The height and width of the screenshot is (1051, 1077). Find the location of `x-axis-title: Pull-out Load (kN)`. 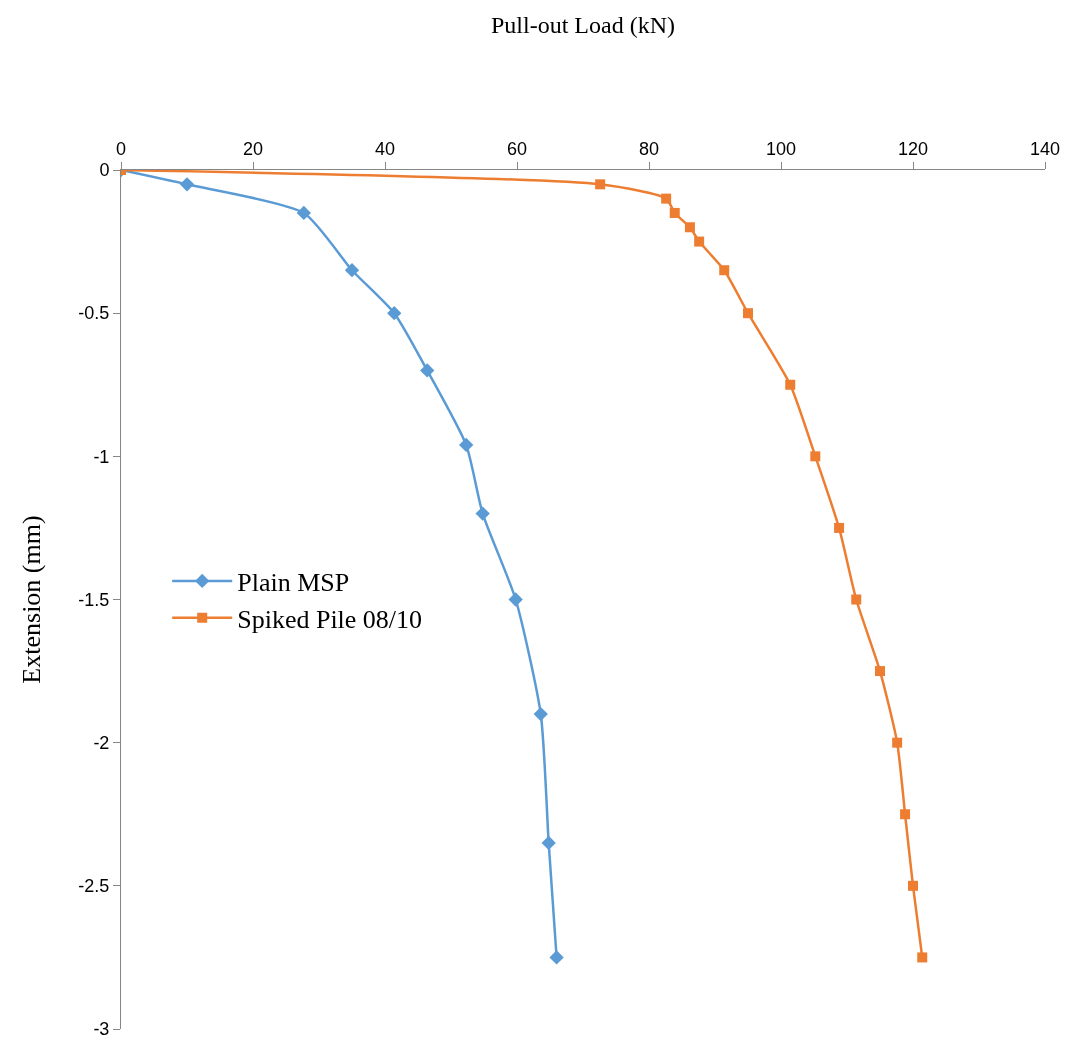

x-axis-title: Pull-out Load (kN) is located at coordinates (583, 25).